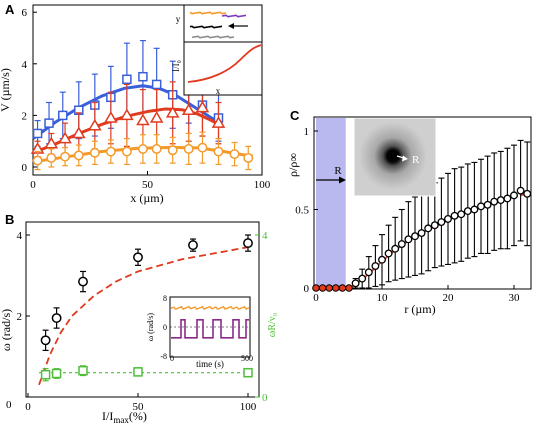 The image size is (543, 434). I want to click on b-inset-ytick-label: 0, so click(165, 327).